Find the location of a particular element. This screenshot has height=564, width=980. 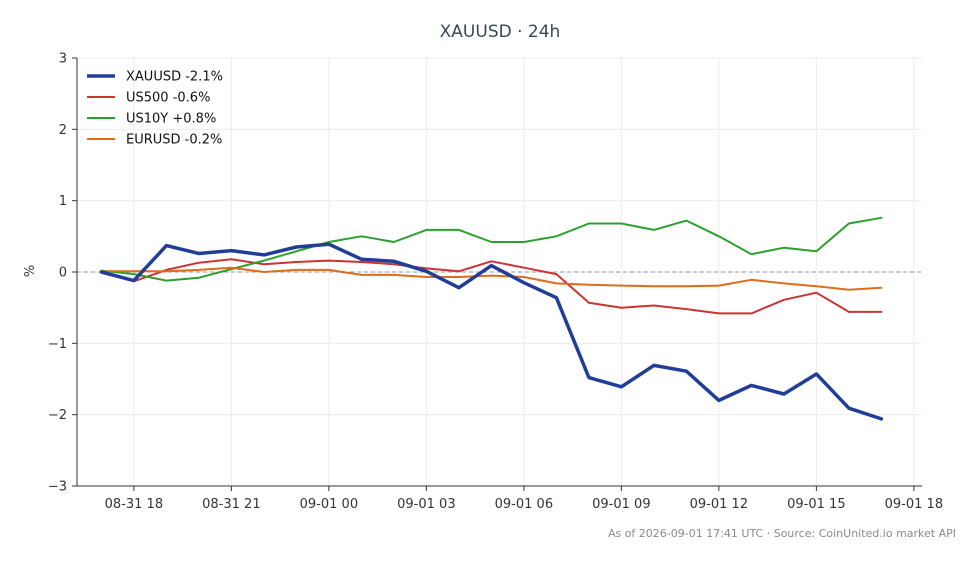

y-tick-label: 2 is located at coordinates (63, 130).